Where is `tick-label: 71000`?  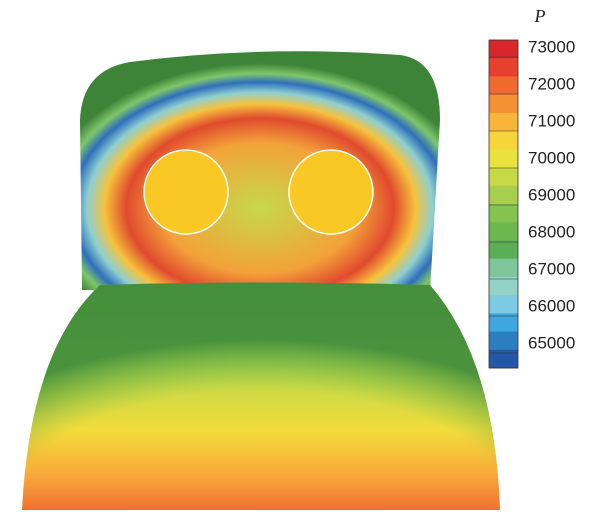
tick-label: 71000 is located at coordinates (551, 120).